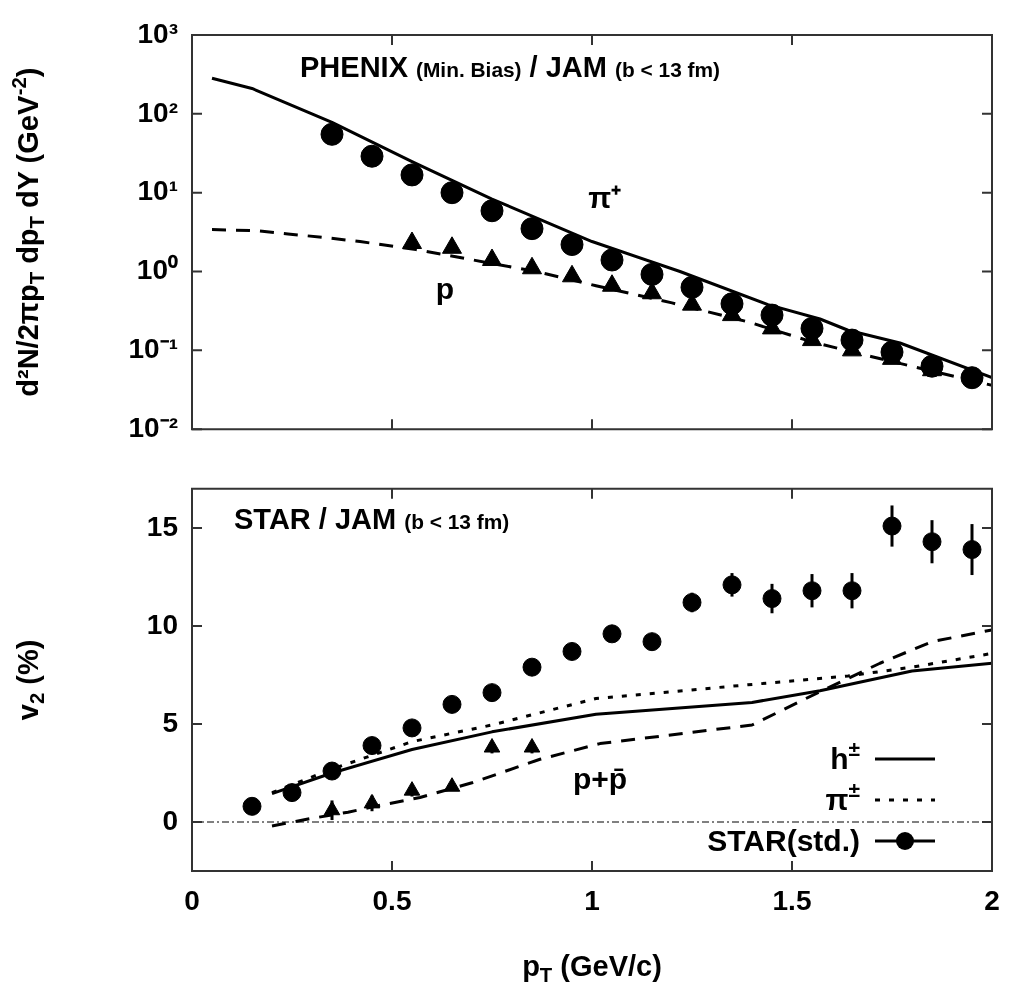 The height and width of the screenshot is (997, 1021). What do you see at coordinates (157, 191) in the screenshot?
I see `y-tick-label: 10¹` at bounding box center [157, 191].